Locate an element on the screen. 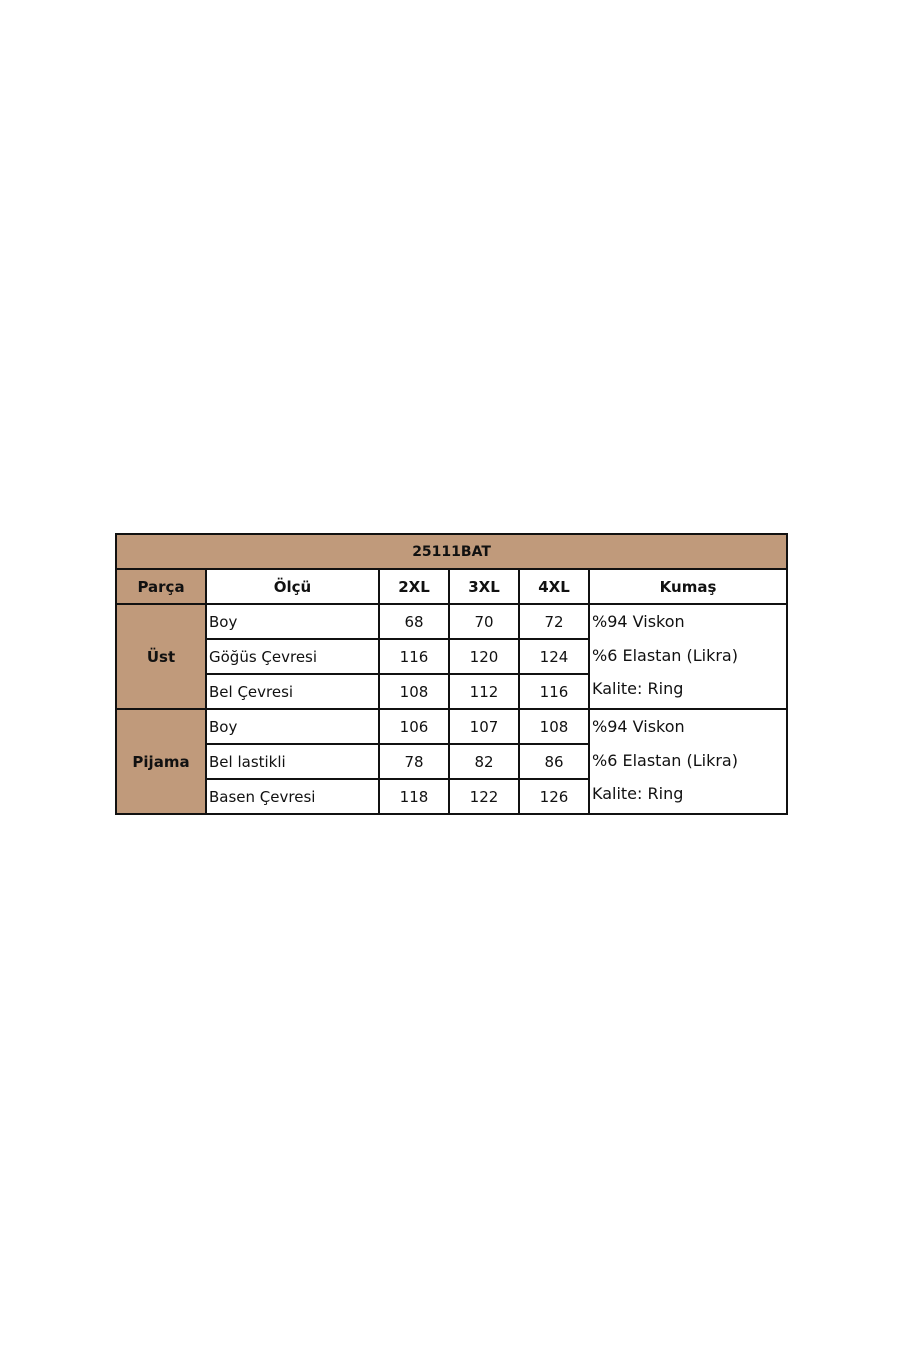  table-row: Bel Çevresi 108 112 116 is located at coordinates (451, 691).